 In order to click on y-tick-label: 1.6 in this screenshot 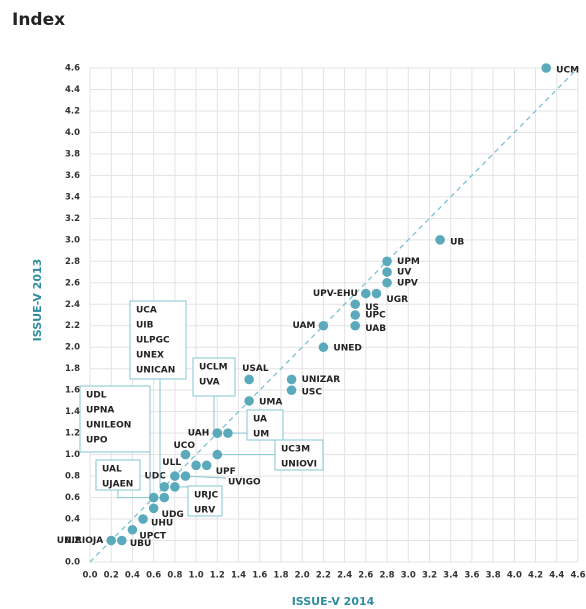, I will do `click(72, 391)`.